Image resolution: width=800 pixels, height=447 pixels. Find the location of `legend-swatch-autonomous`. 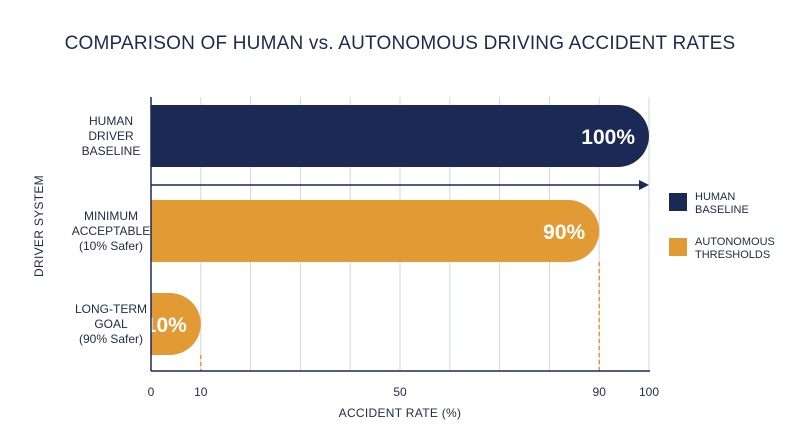

legend-swatch-autonomous is located at coordinates (678, 247).